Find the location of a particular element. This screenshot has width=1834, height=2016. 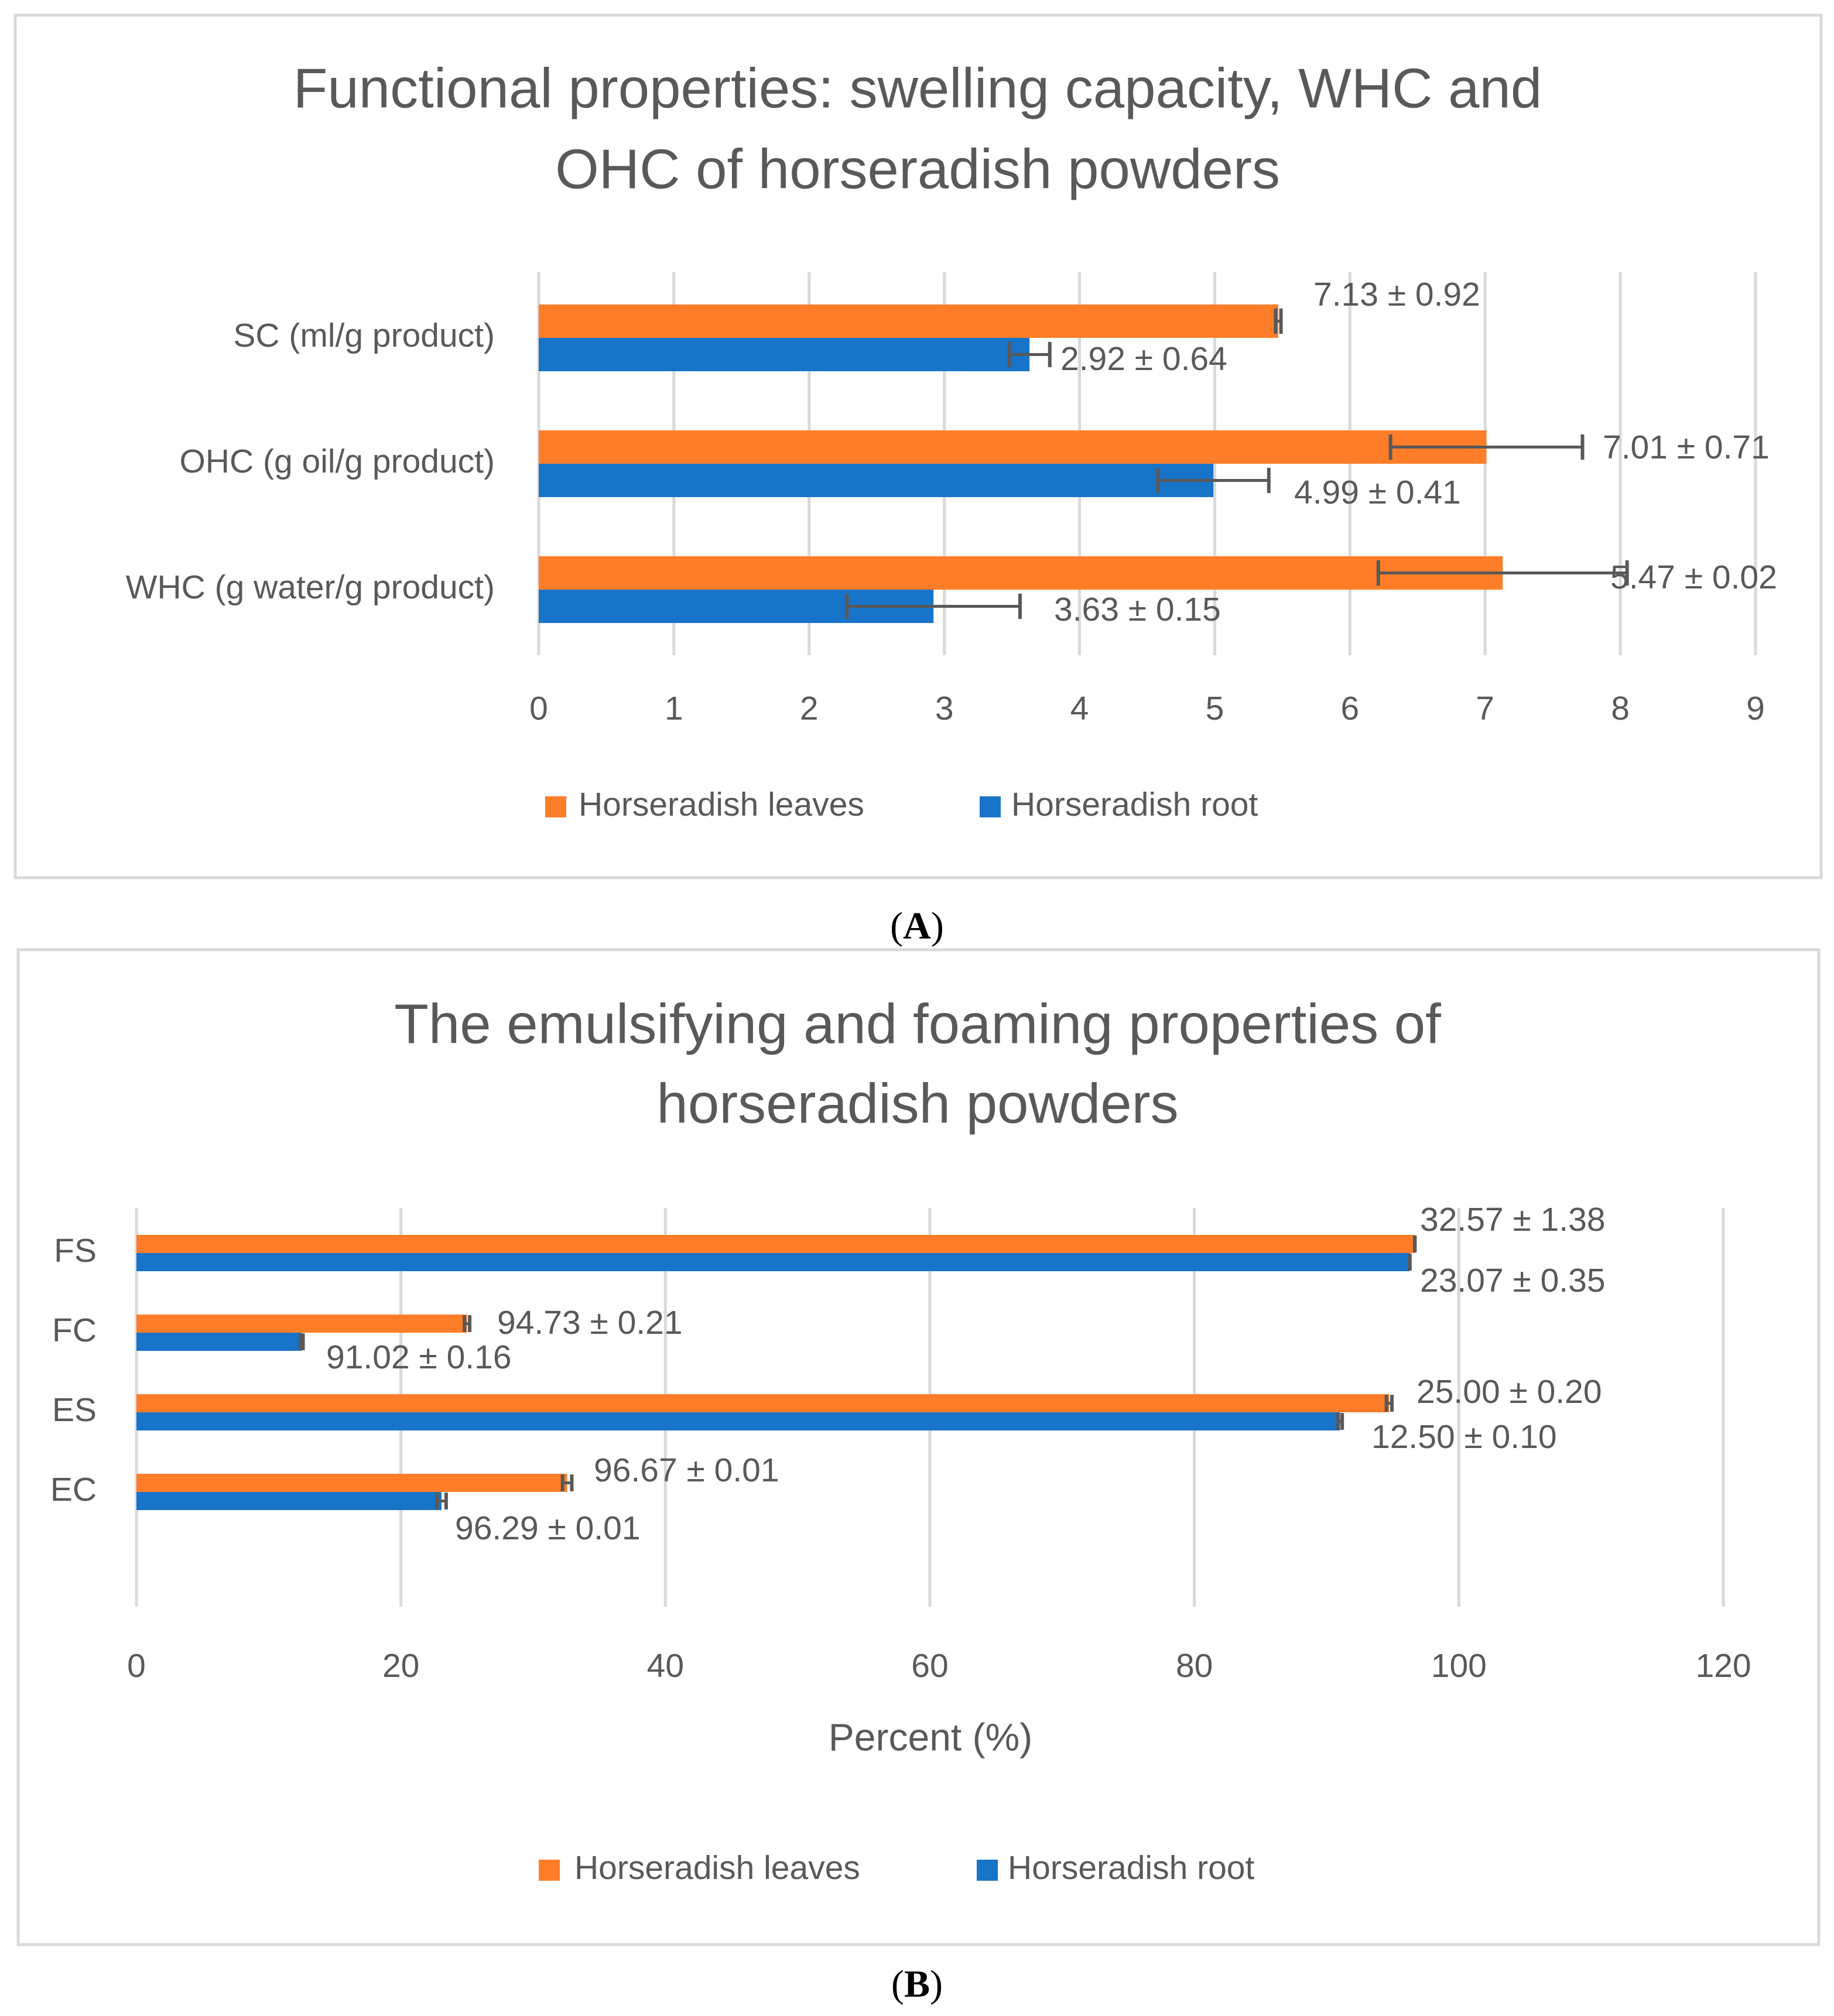

x-tick-label: 20 is located at coordinates (400, 1666).